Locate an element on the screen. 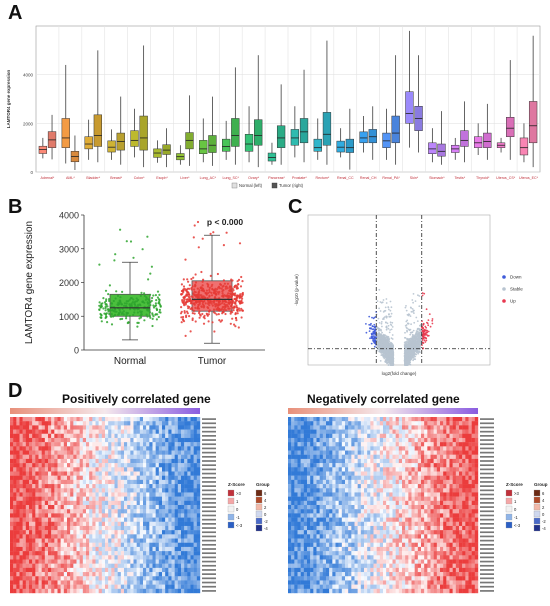 The width and height of the screenshot is (550, 606). panel-a-letter: A is located at coordinates (15, 13).